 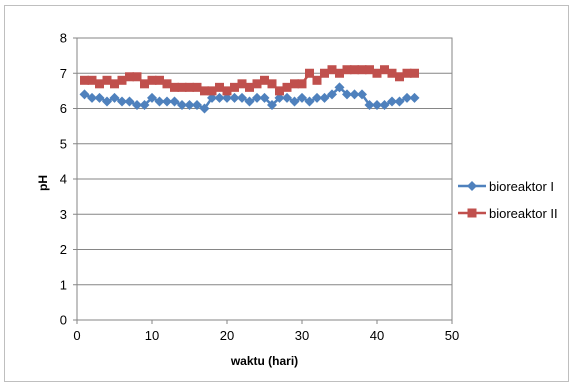 What do you see at coordinates (43, 183) in the screenshot?
I see `y-axis-title: pH` at bounding box center [43, 183].